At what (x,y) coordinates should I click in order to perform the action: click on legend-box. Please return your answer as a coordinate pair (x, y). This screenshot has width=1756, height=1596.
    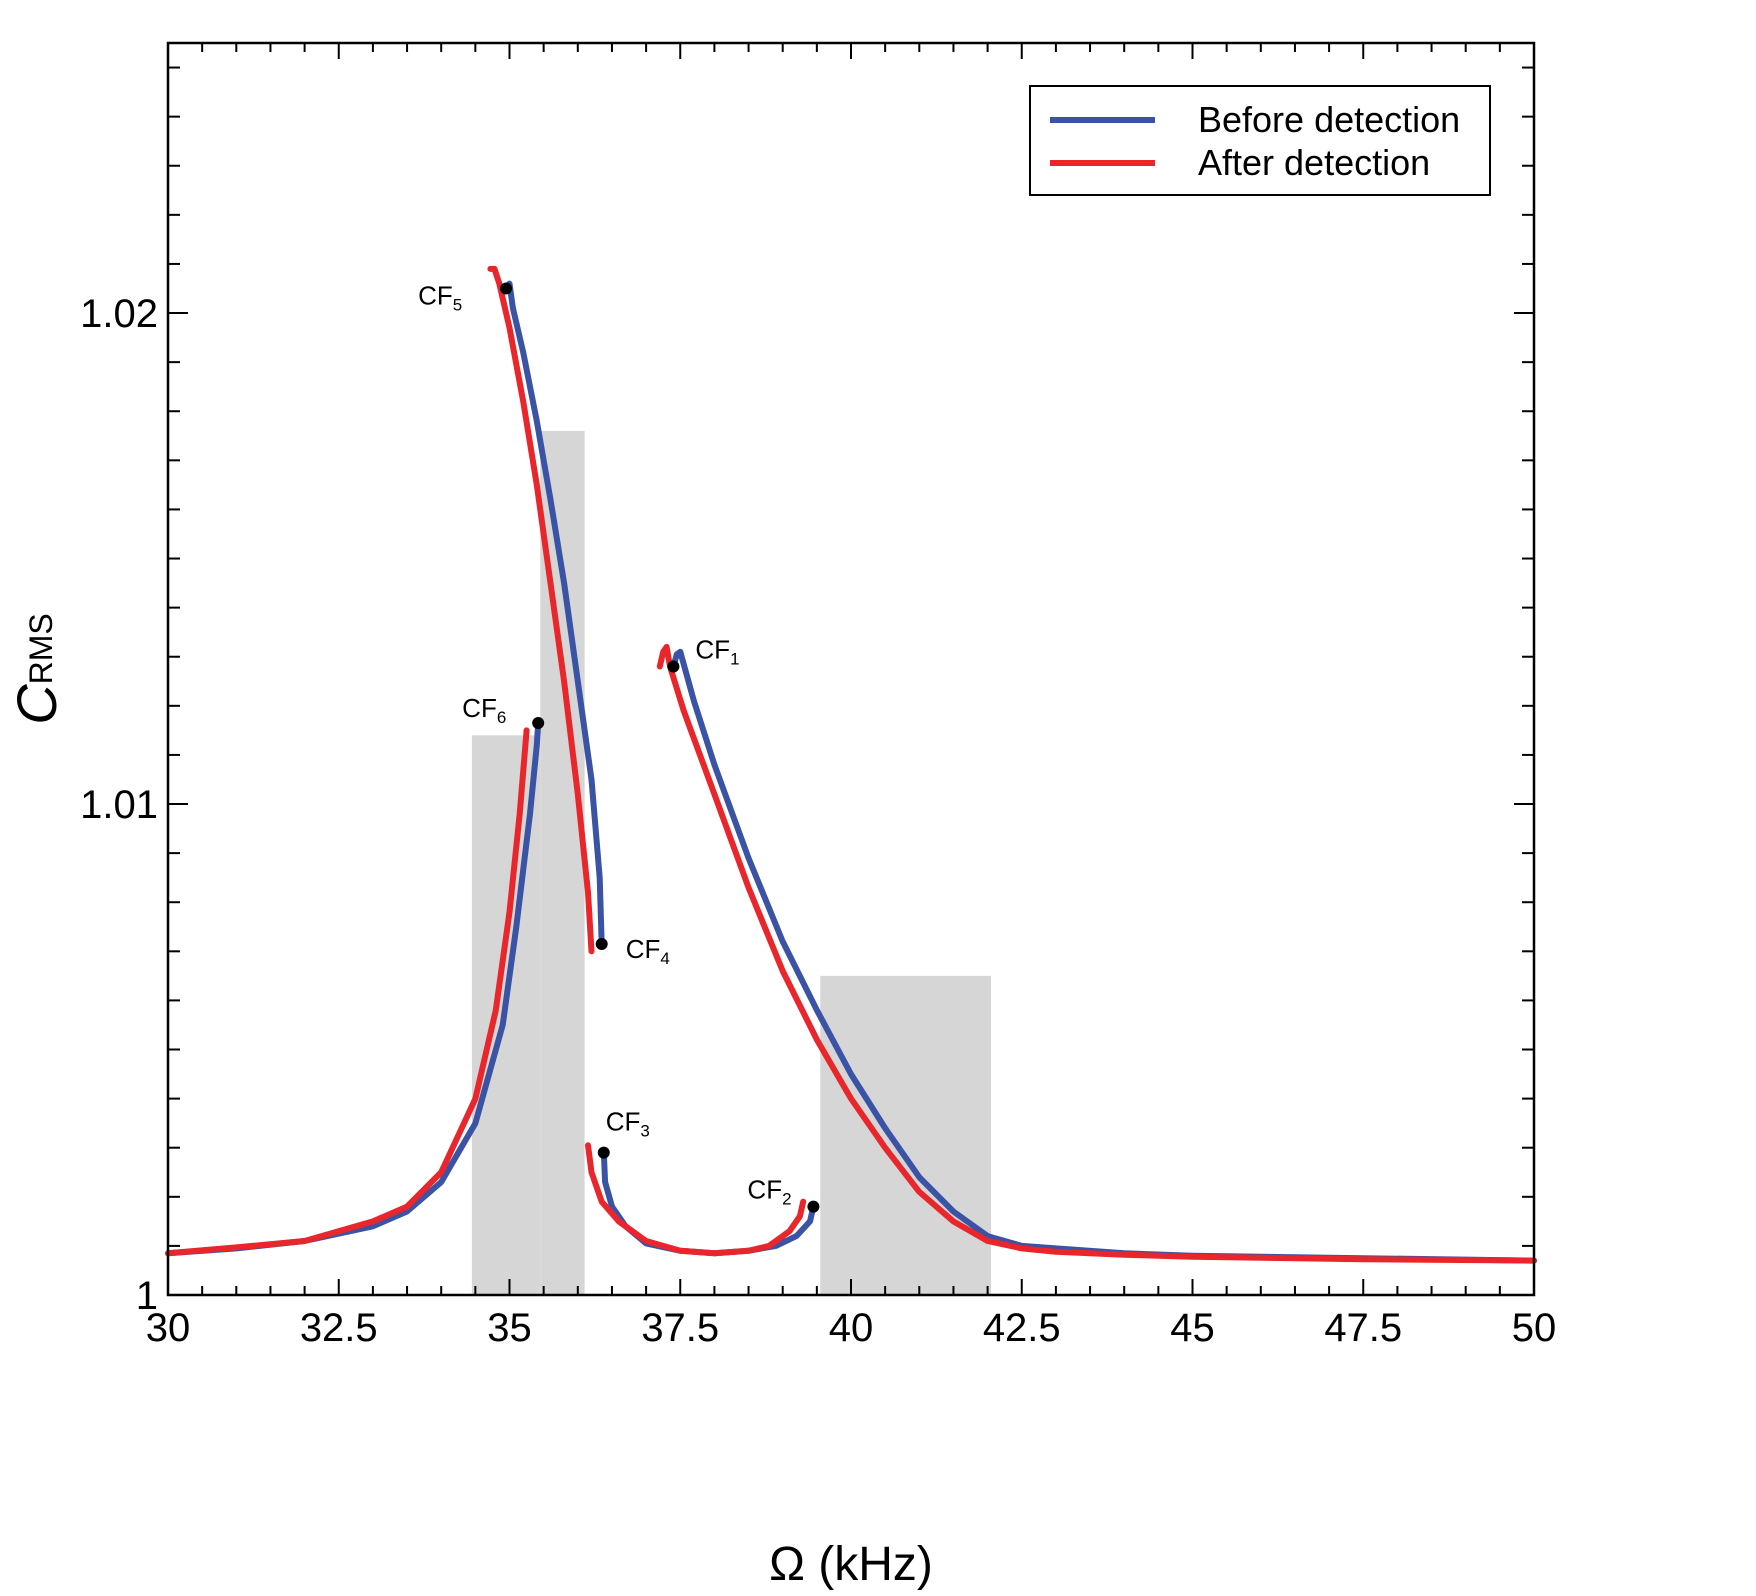
    Looking at the image, I should click on (1260, 140).